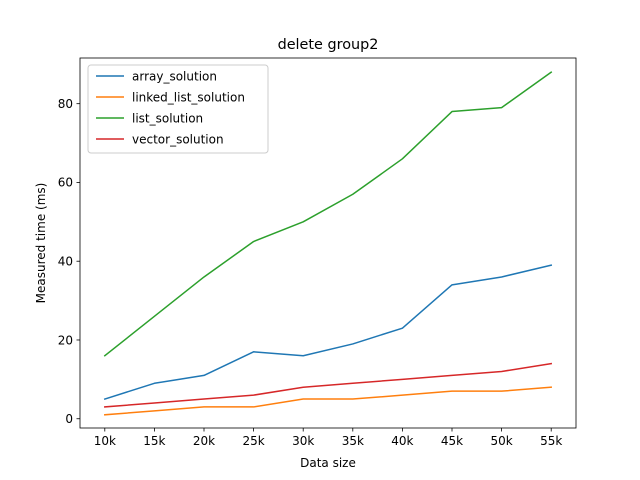 The image size is (640, 480). I want to click on x-axis-label: Data size, so click(328, 463).